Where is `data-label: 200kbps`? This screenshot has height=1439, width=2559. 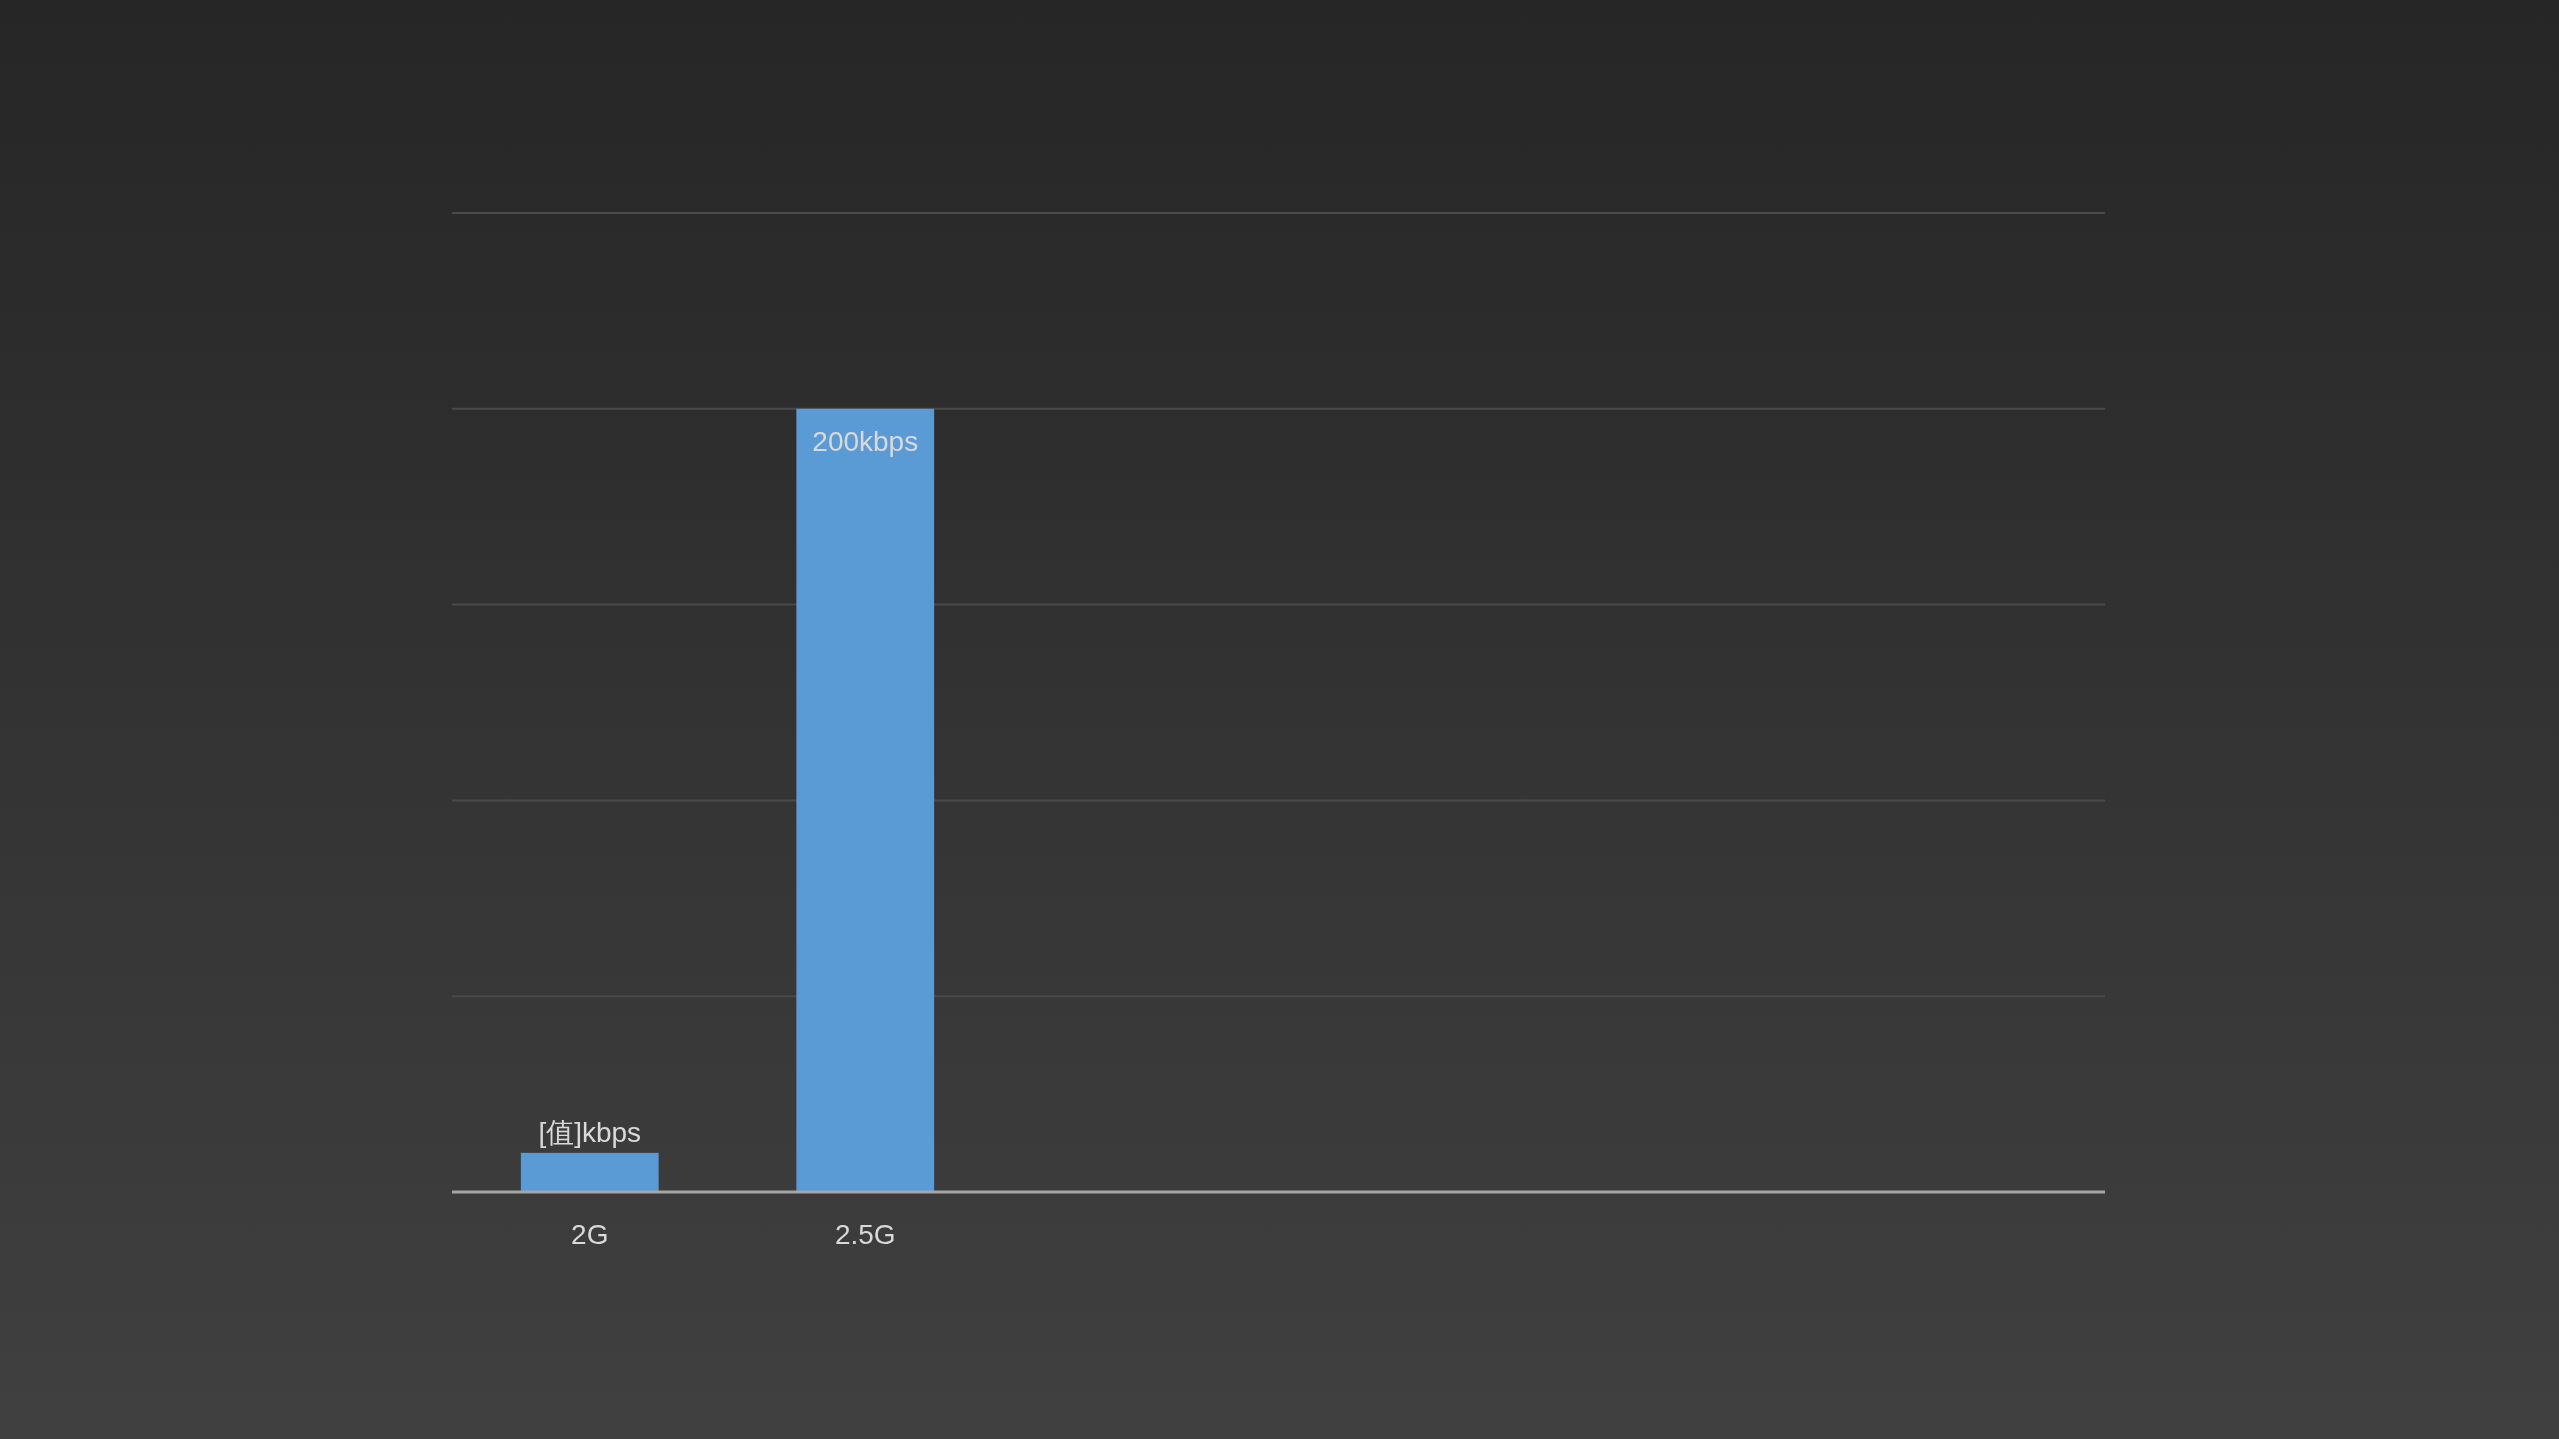 data-label: 200kbps is located at coordinates (865, 442).